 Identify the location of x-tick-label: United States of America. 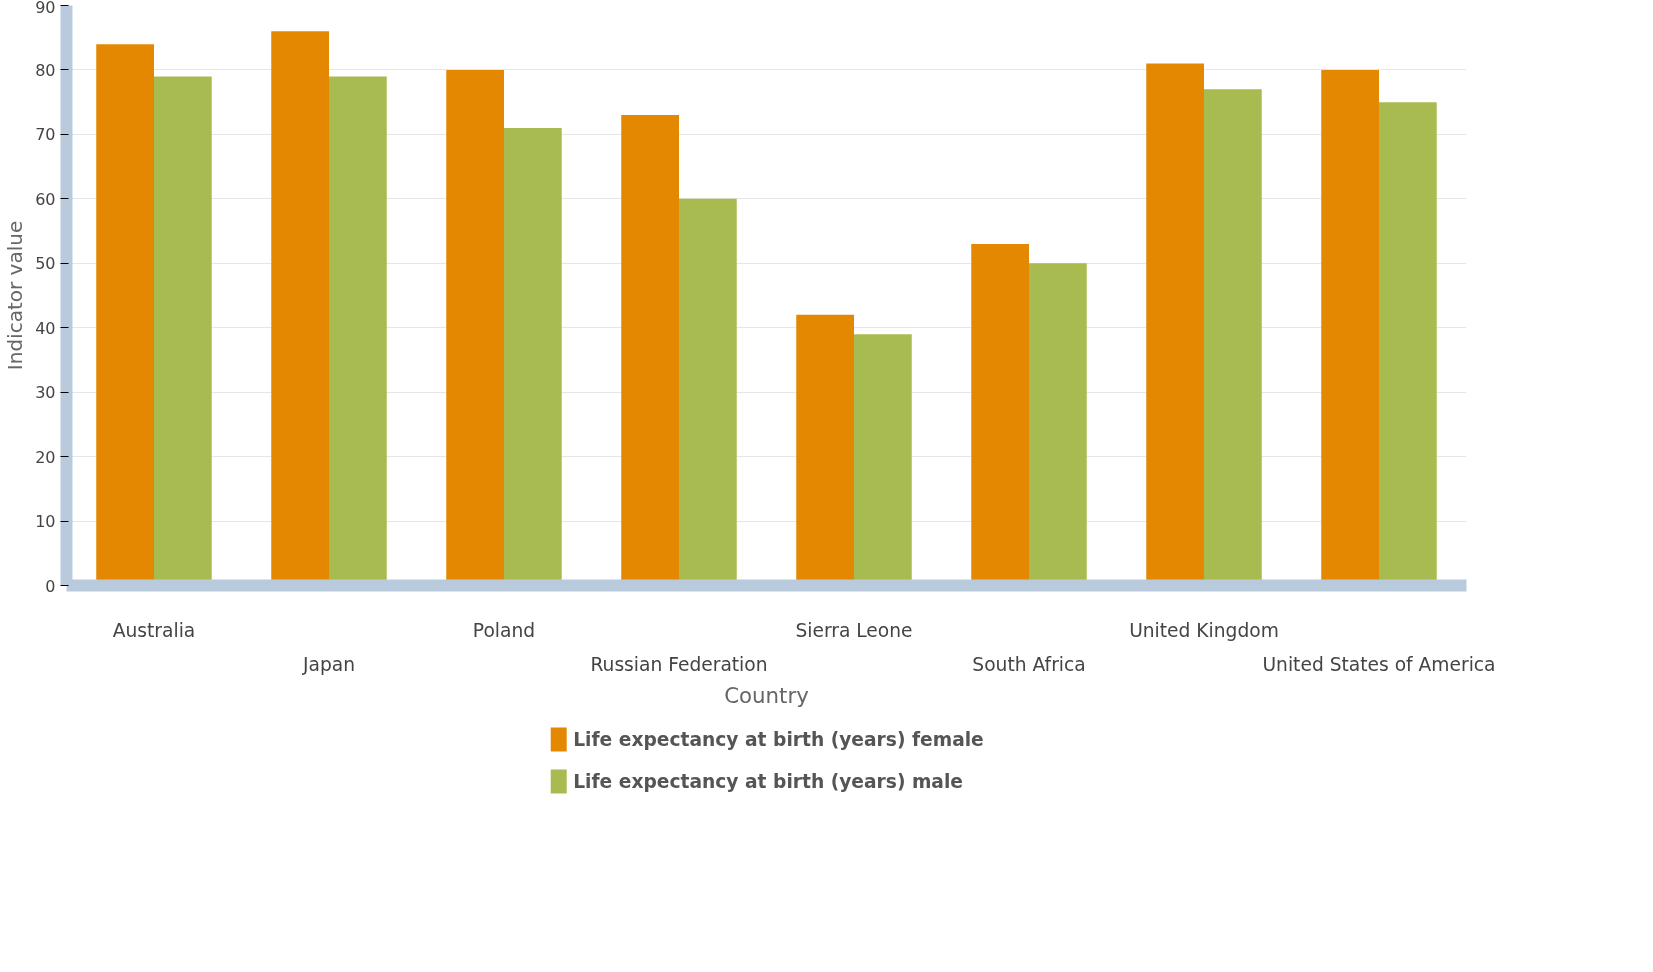
(1379, 664).